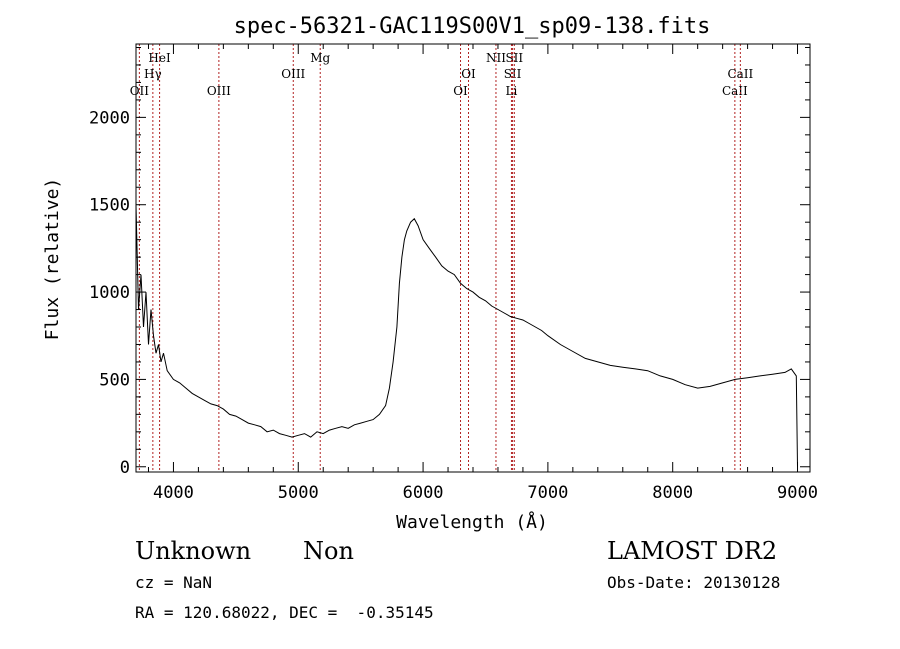 This screenshot has width=900, height=649. What do you see at coordinates (672, 493) in the screenshot?
I see `x-tick-label: 8000` at bounding box center [672, 493].